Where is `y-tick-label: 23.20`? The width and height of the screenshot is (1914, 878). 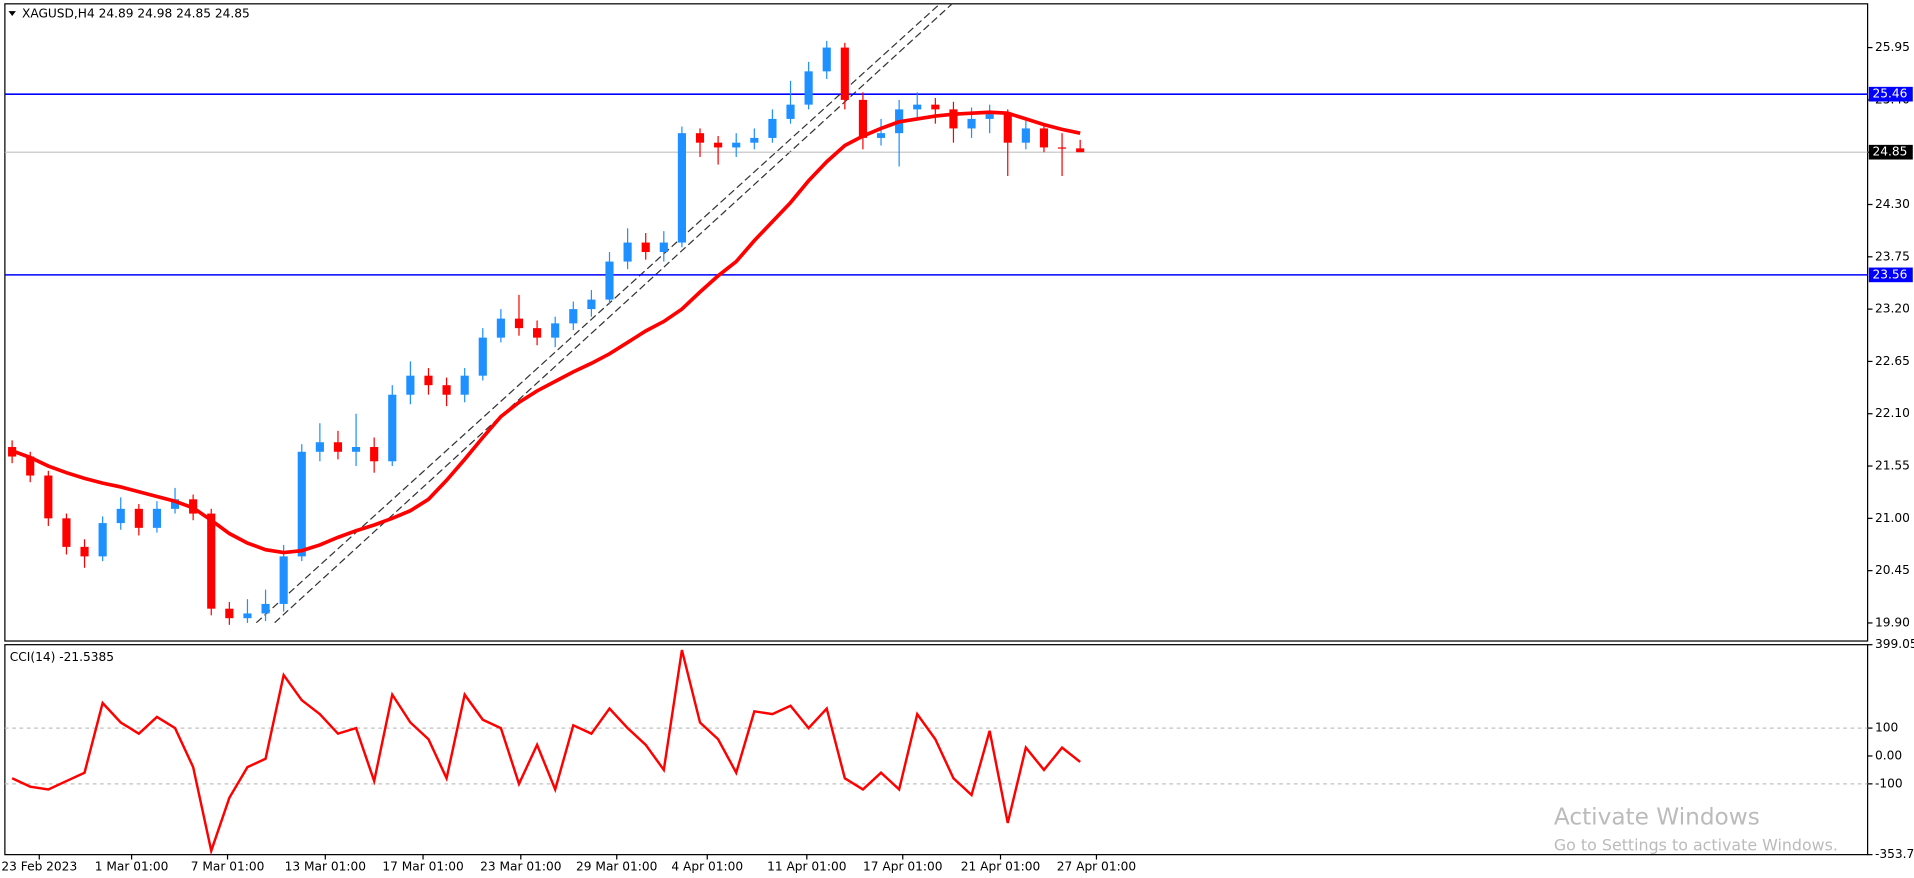
y-tick-label: 23.20 is located at coordinates (1892, 309).